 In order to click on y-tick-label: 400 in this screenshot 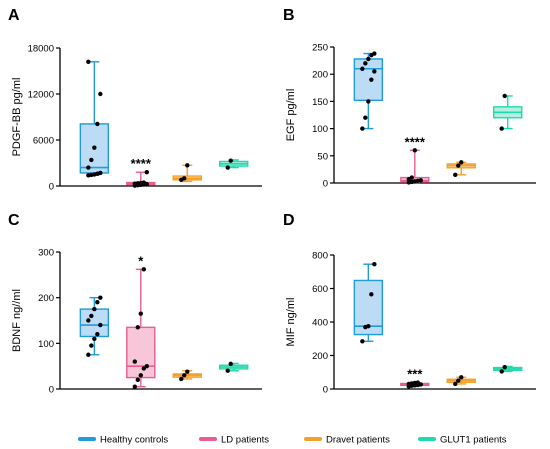, I will do `click(320, 323)`.